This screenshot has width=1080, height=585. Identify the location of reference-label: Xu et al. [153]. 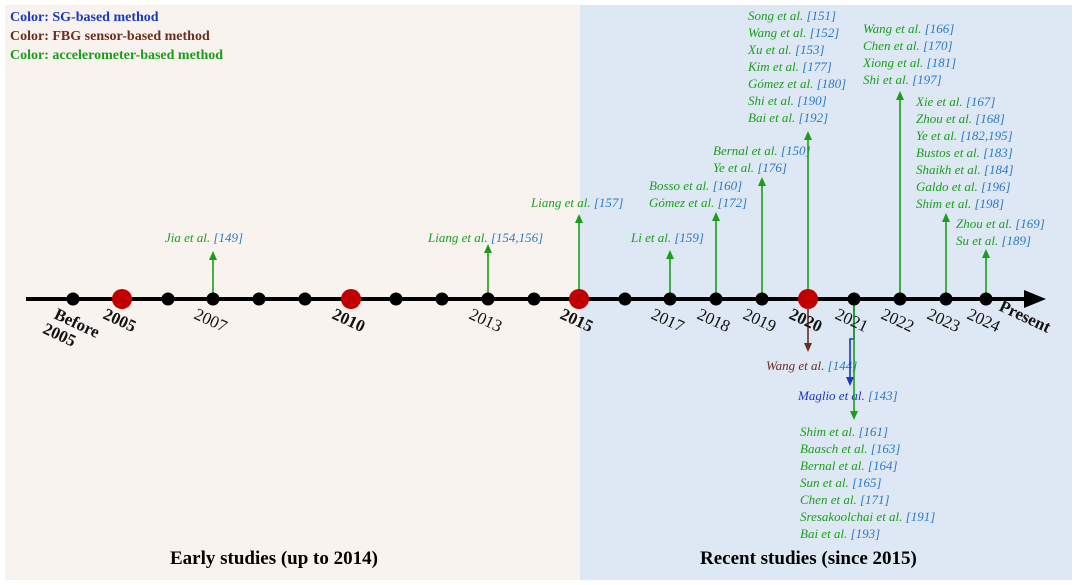
(786, 49).